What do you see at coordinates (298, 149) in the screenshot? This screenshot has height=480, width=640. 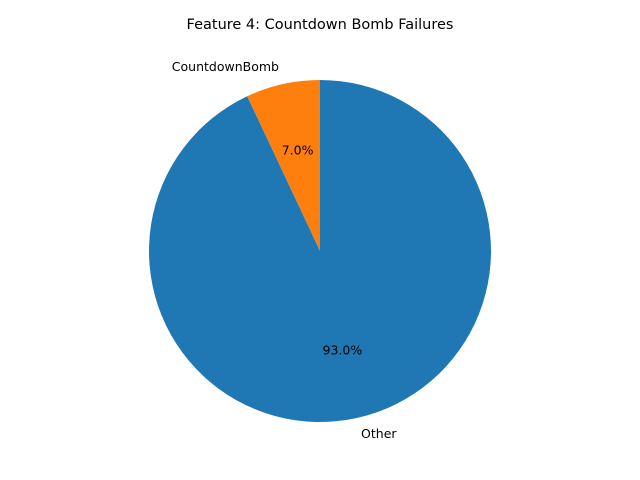 I see `percent-label-countdownbomb: 7.0%` at bounding box center [298, 149].